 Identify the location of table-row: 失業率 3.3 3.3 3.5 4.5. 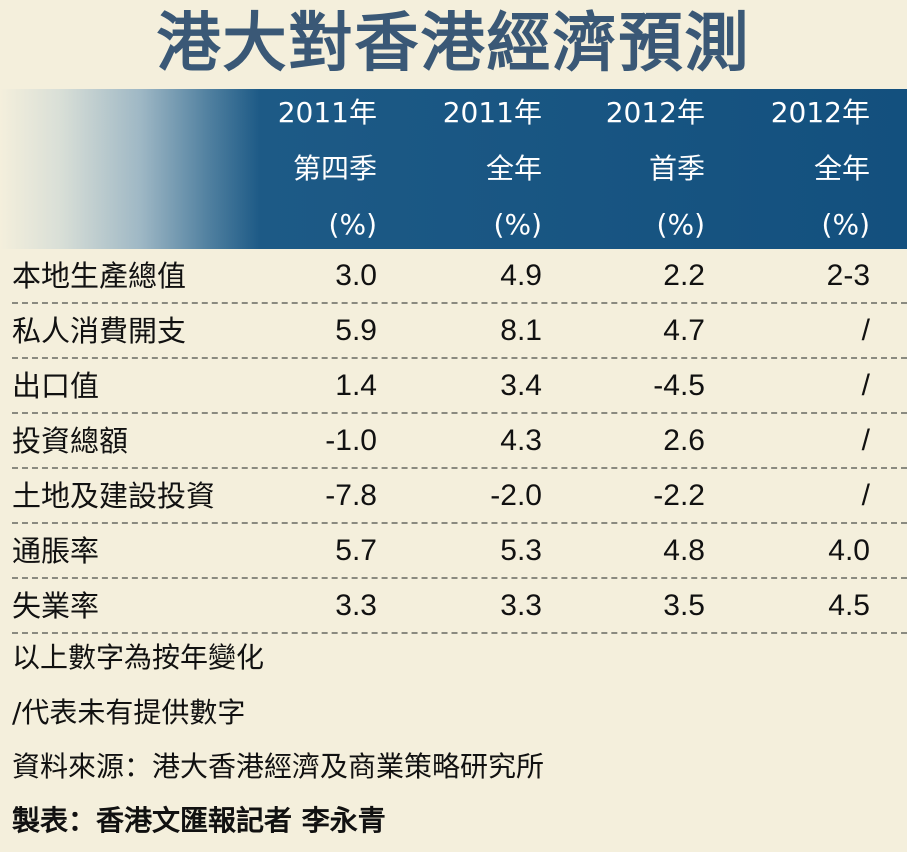
(453, 606).